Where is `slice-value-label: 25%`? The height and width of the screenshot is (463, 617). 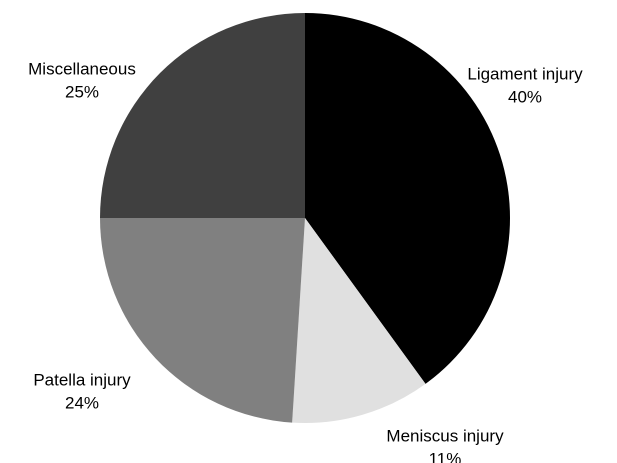
slice-value-label: 25% is located at coordinates (82, 91).